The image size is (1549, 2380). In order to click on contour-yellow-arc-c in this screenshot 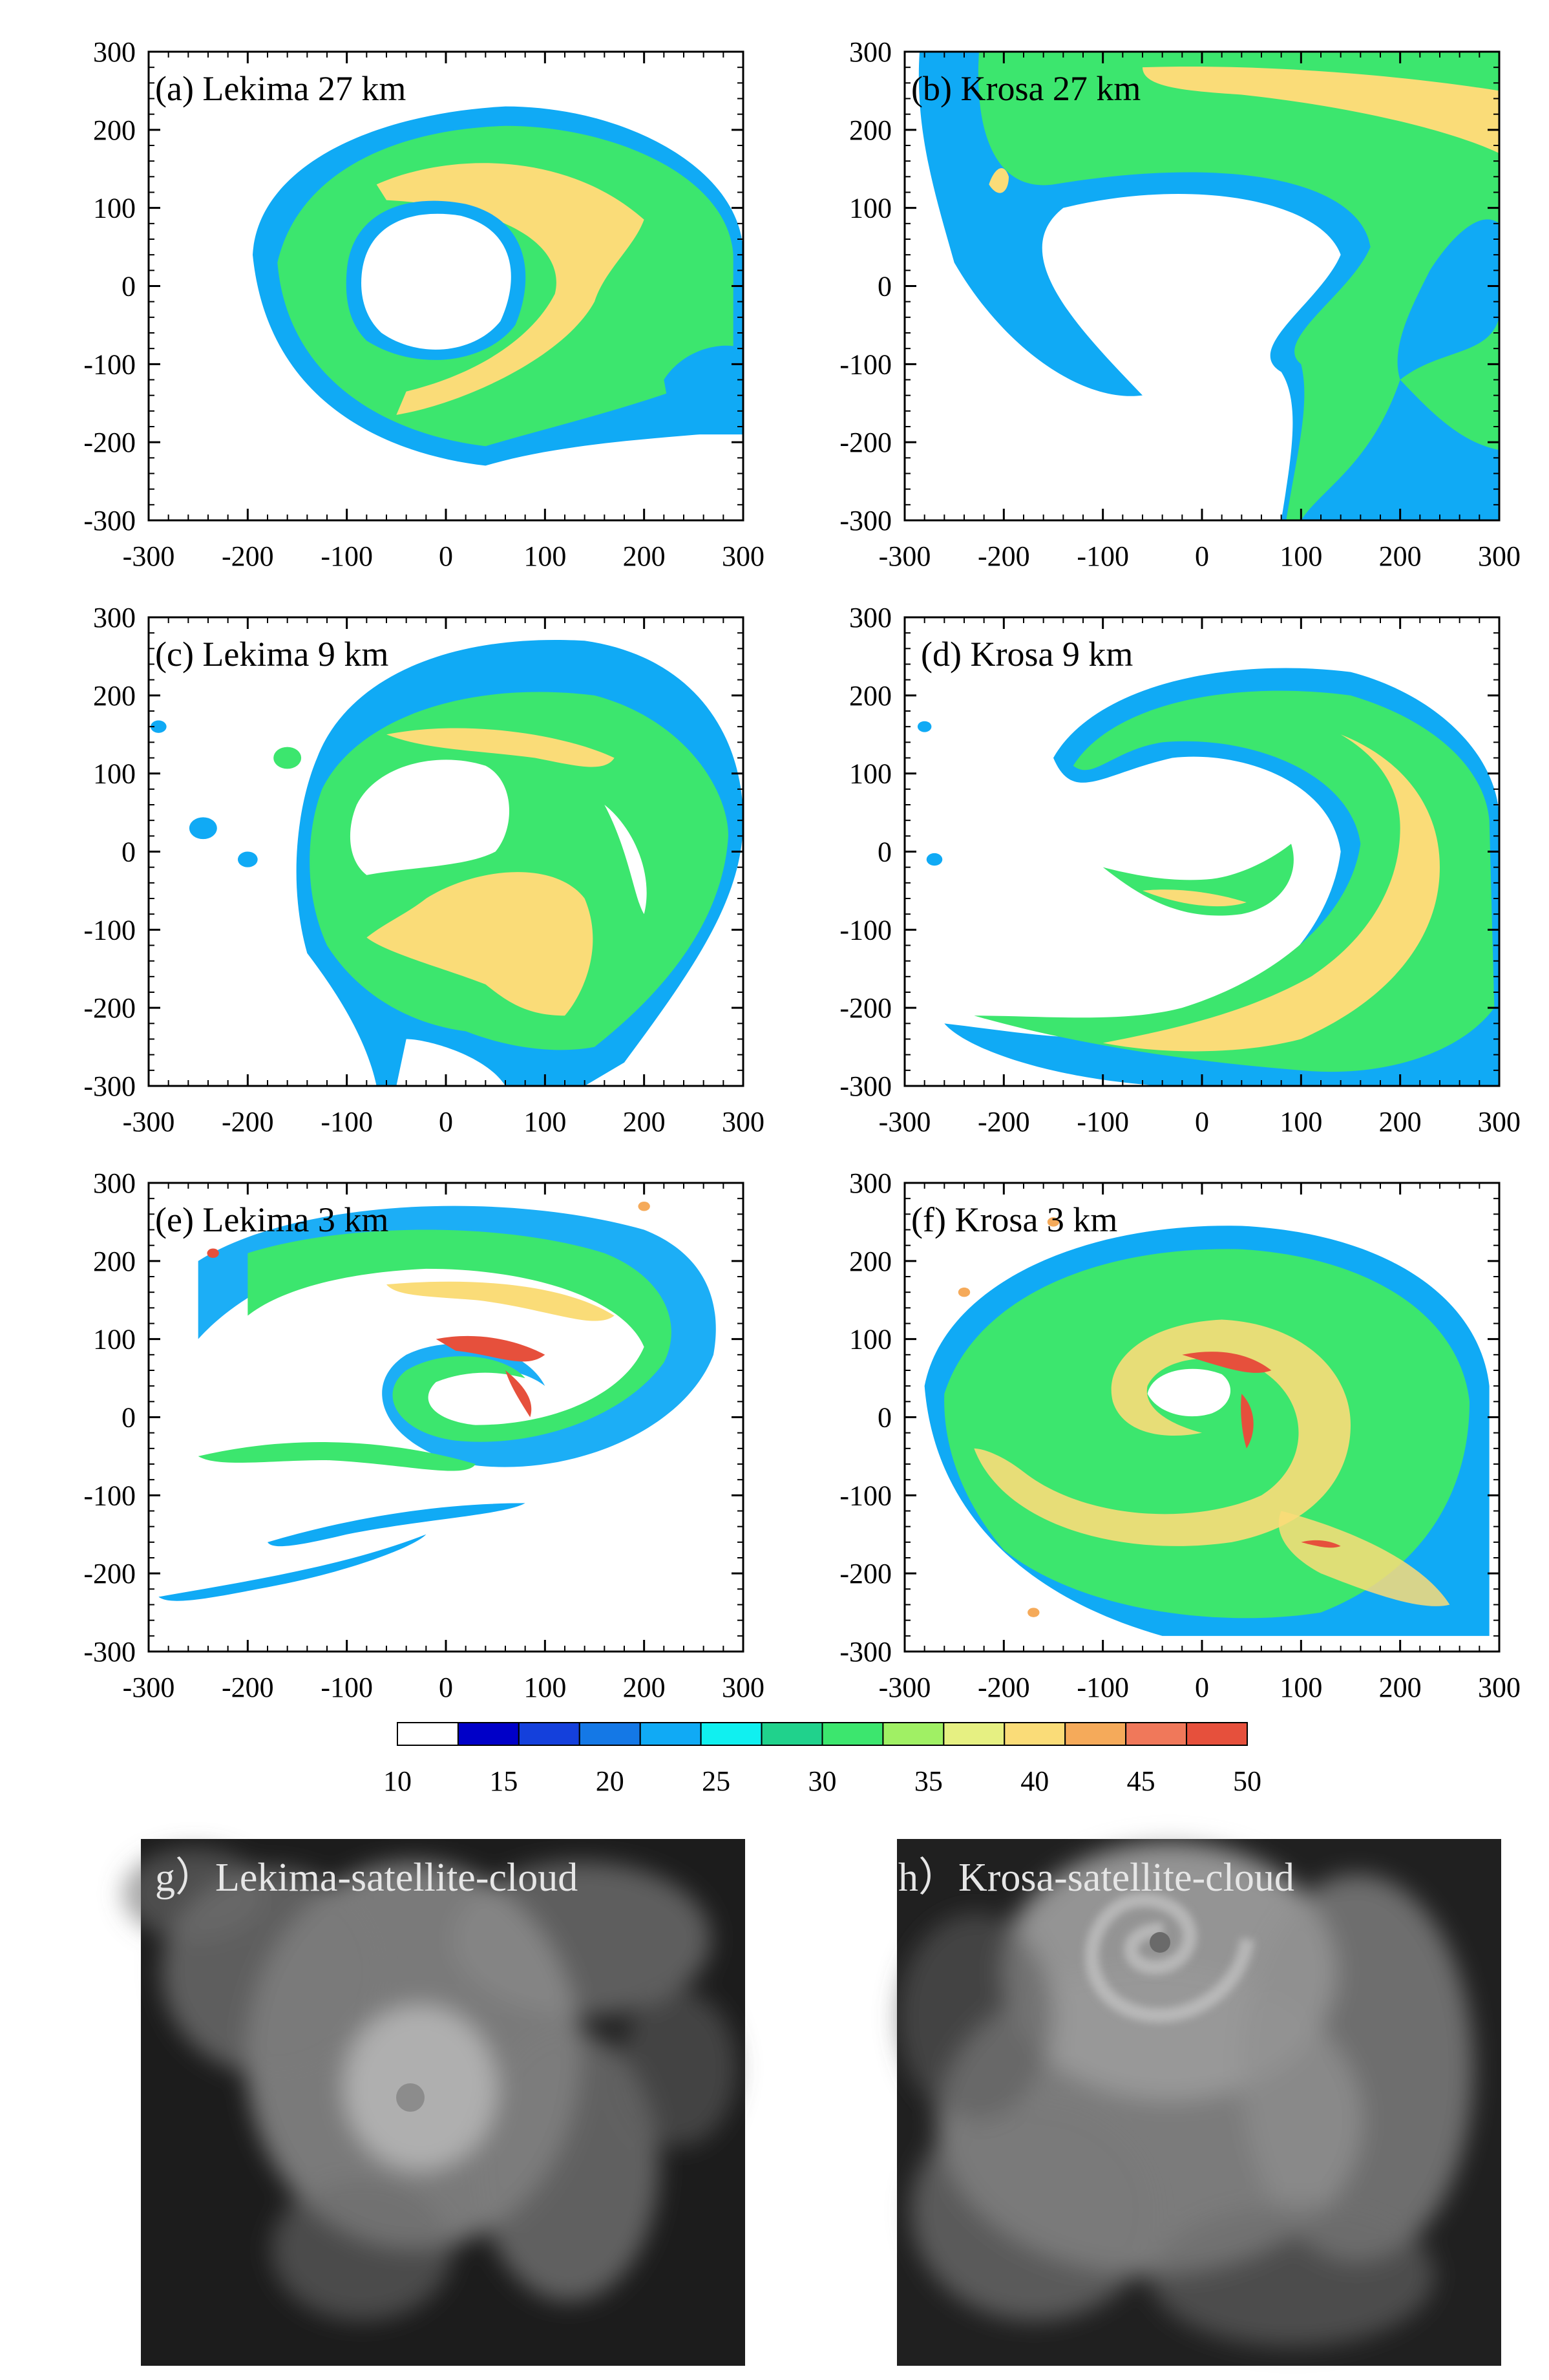, I will do `click(501, 747)`.